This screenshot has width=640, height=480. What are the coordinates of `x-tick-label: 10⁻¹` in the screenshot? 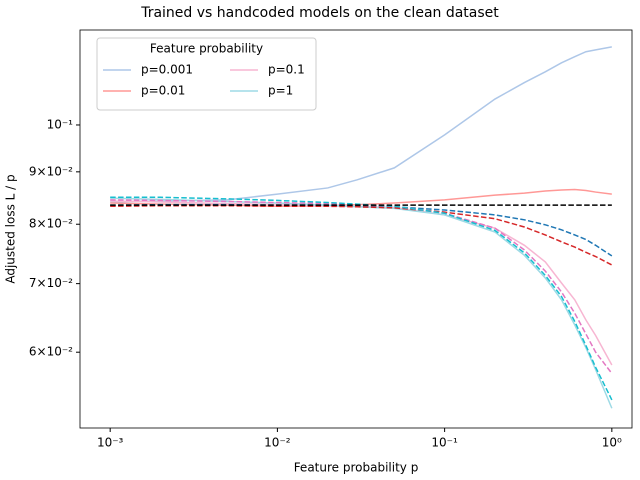 It's located at (444, 443).